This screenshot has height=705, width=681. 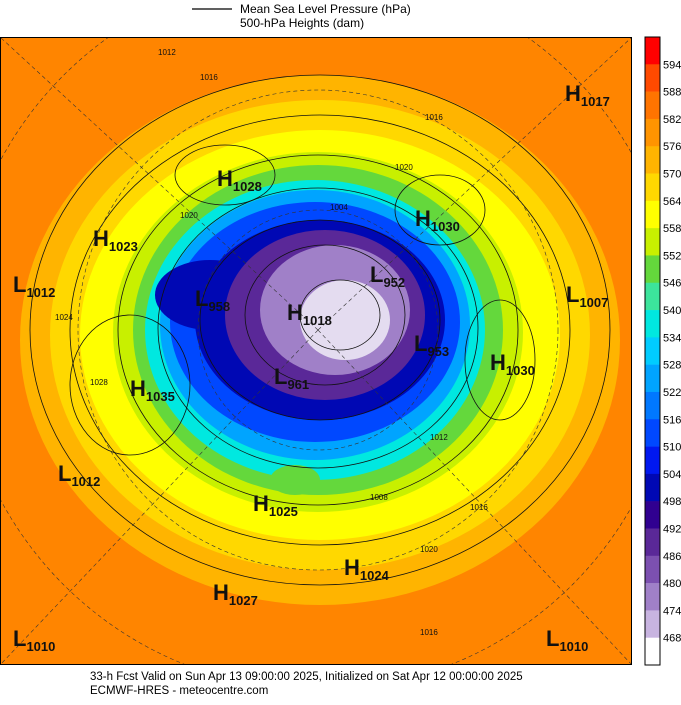 I want to click on colorbar-label: 552, so click(x=672, y=256).